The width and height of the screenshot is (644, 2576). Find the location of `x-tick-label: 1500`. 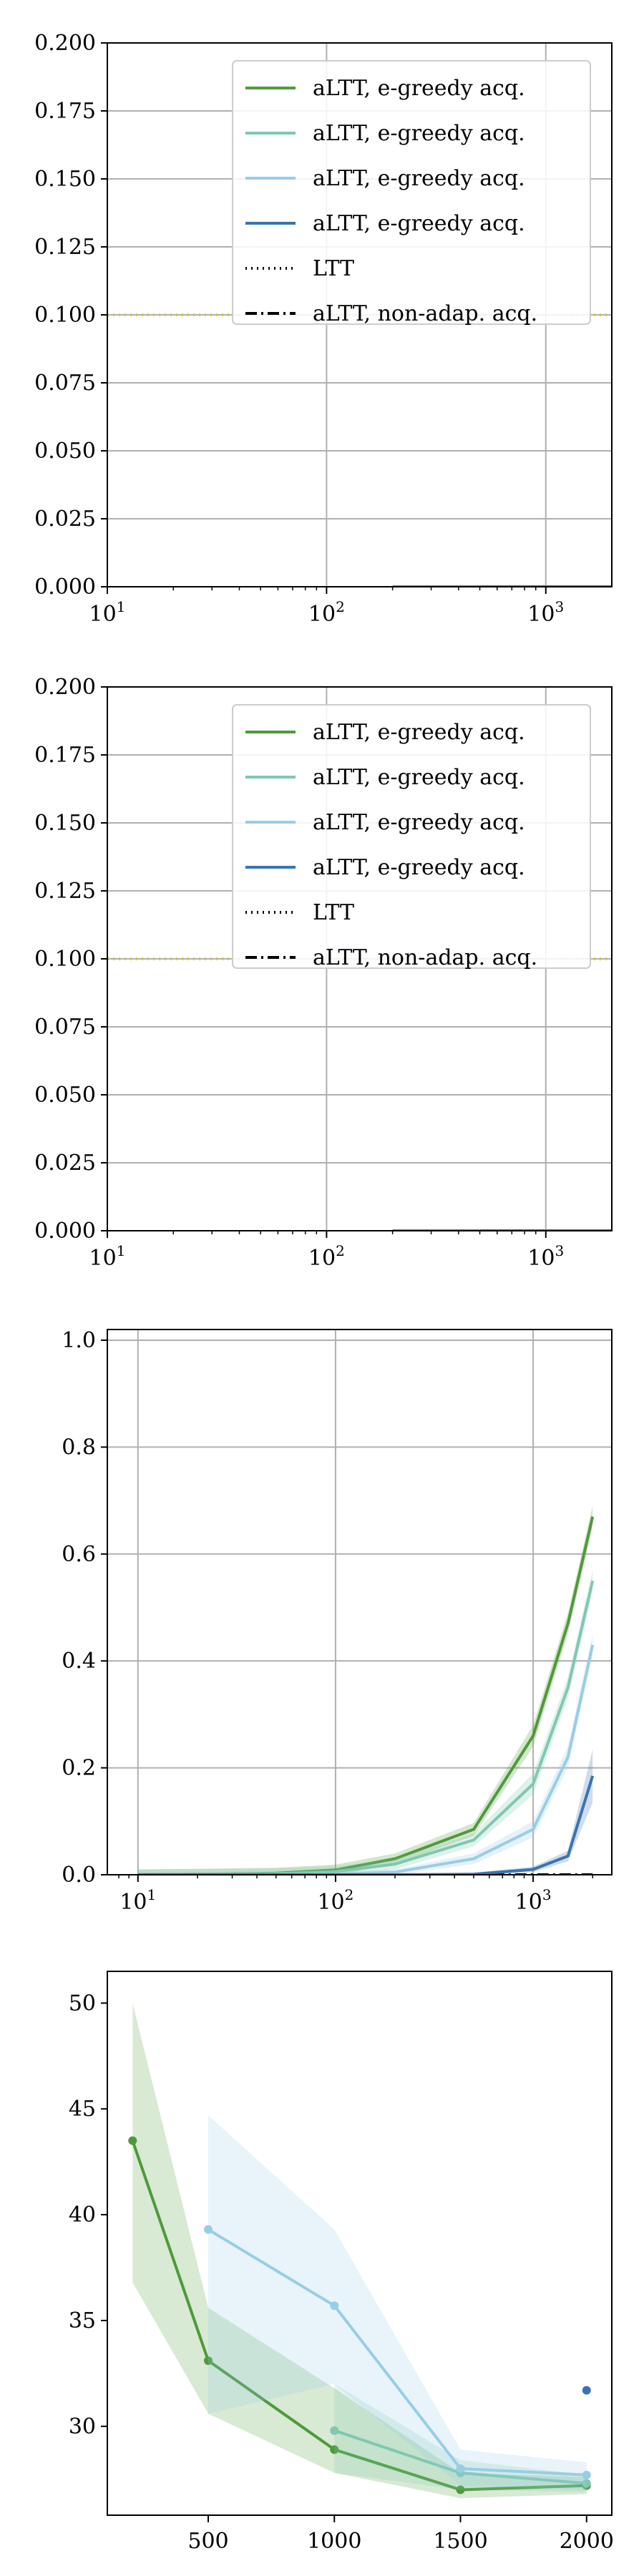

x-tick-label: 1500 is located at coordinates (460, 2541).